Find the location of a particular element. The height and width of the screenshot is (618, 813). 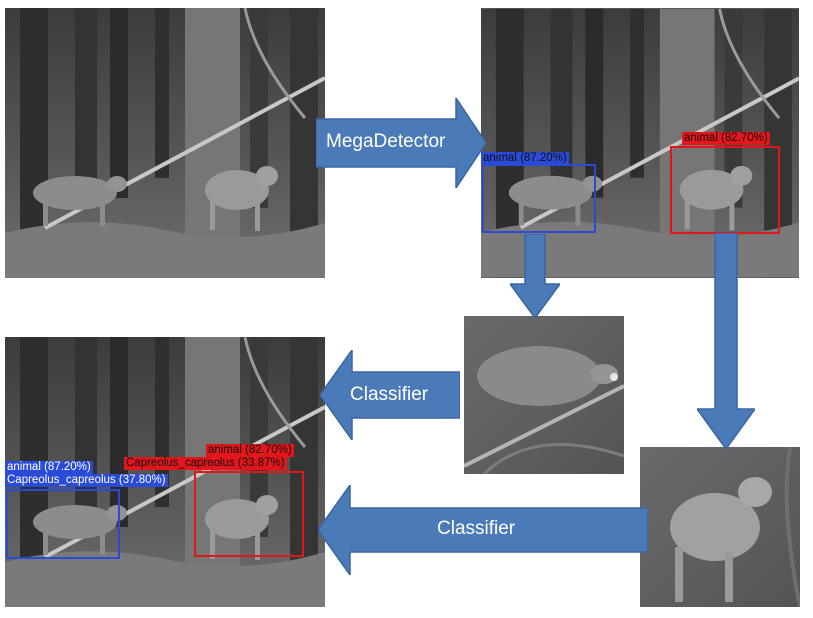

detection-label-red: animal (82.70%) is located at coordinates (726, 138).